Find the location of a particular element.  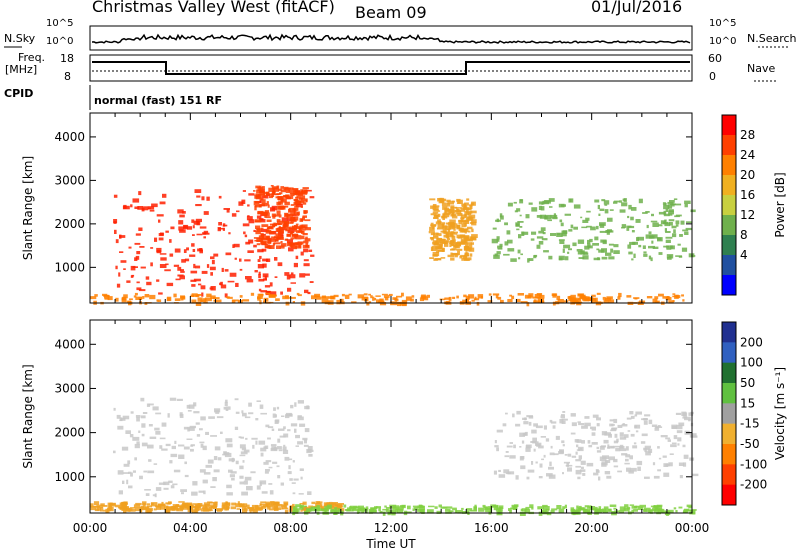

x-tick-label: 00:00 is located at coordinates (90, 528).